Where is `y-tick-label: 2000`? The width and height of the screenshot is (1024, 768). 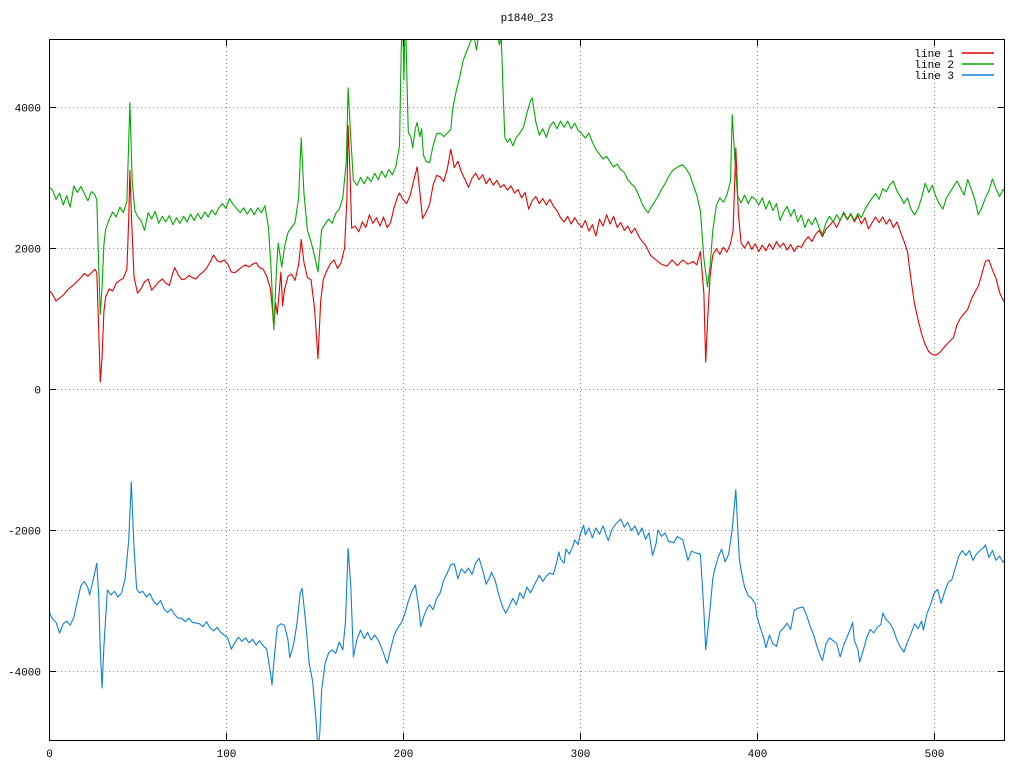 y-tick-label: 2000 is located at coordinates (28, 251).